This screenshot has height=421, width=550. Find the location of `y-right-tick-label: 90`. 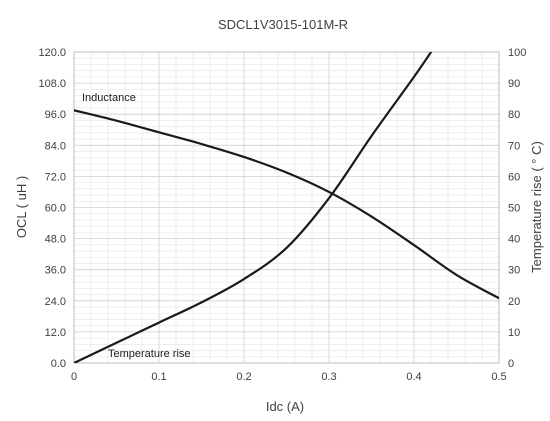

y-right-tick-label: 90 is located at coordinates (514, 84).